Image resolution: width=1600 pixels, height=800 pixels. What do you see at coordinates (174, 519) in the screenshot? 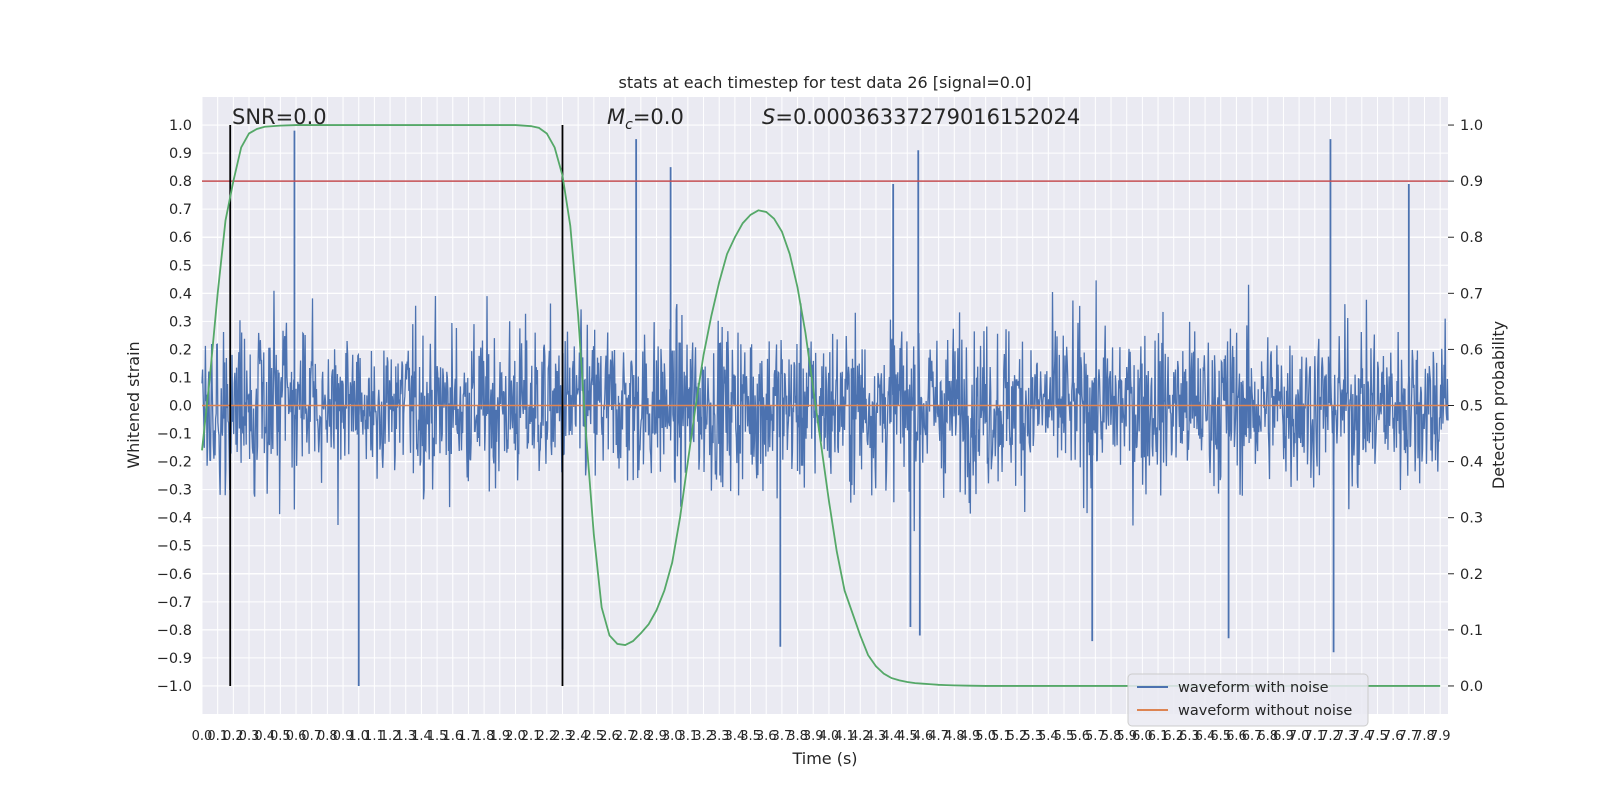
I see `y-tick-label: −0.4` at bounding box center [174, 519].